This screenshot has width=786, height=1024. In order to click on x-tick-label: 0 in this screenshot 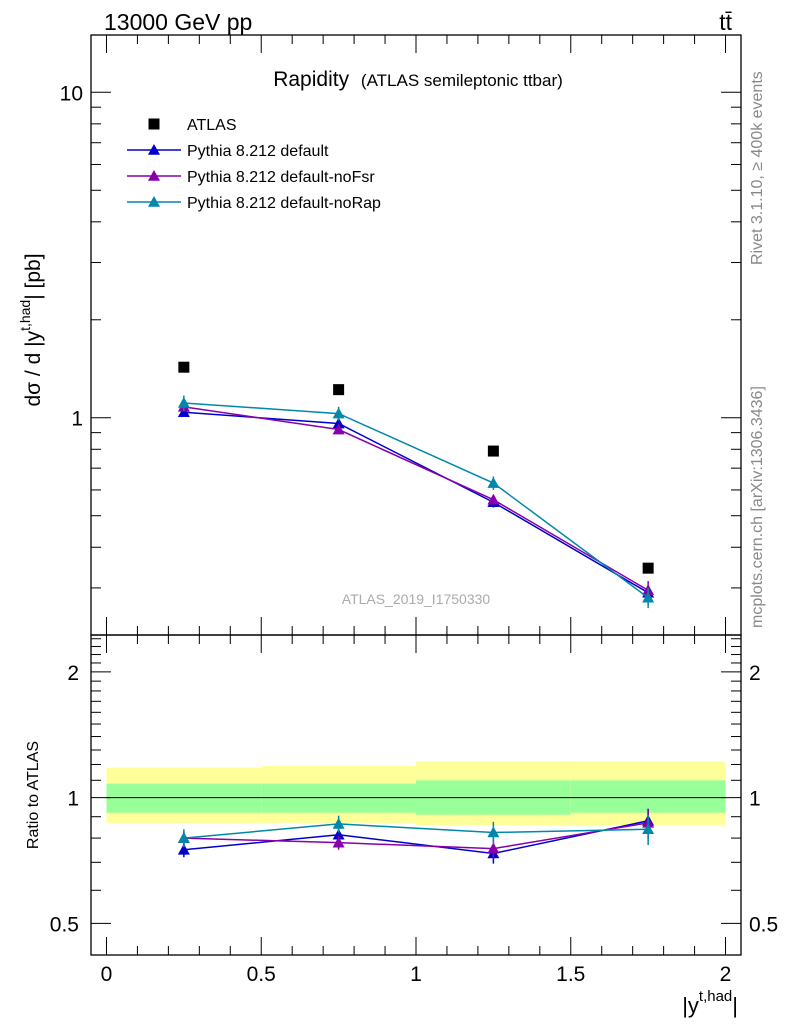, I will do `click(107, 974)`.